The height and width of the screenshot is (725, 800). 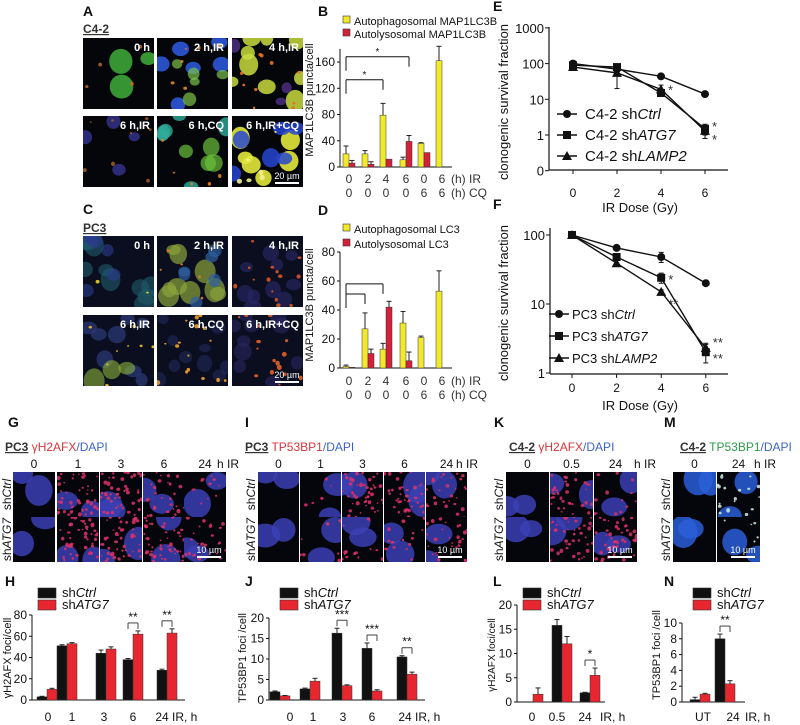 What do you see at coordinates (604, 314) in the screenshot?
I see `legend-label: PC3 shCtrl` at bounding box center [604, 314].